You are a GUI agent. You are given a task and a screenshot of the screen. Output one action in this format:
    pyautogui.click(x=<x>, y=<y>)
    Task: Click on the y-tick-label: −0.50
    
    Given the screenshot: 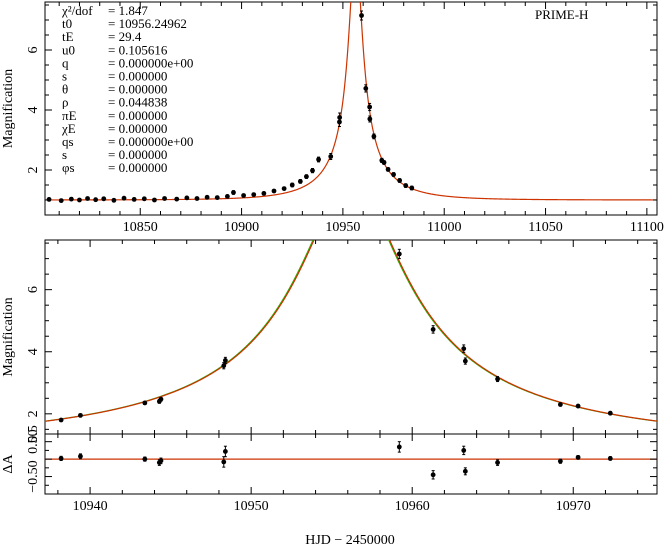 What is the action you would take?
    pyautogui.click(x=33, y=476)
    